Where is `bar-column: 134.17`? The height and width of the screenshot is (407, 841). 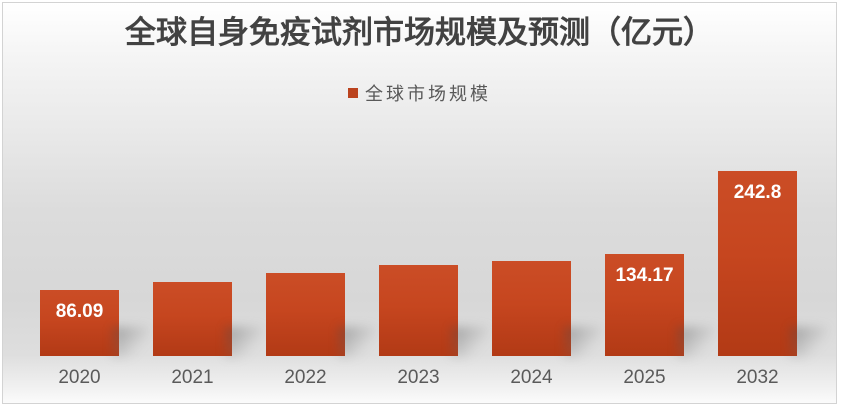 bar-column: 134.17 is located at coordinates (644, 221).